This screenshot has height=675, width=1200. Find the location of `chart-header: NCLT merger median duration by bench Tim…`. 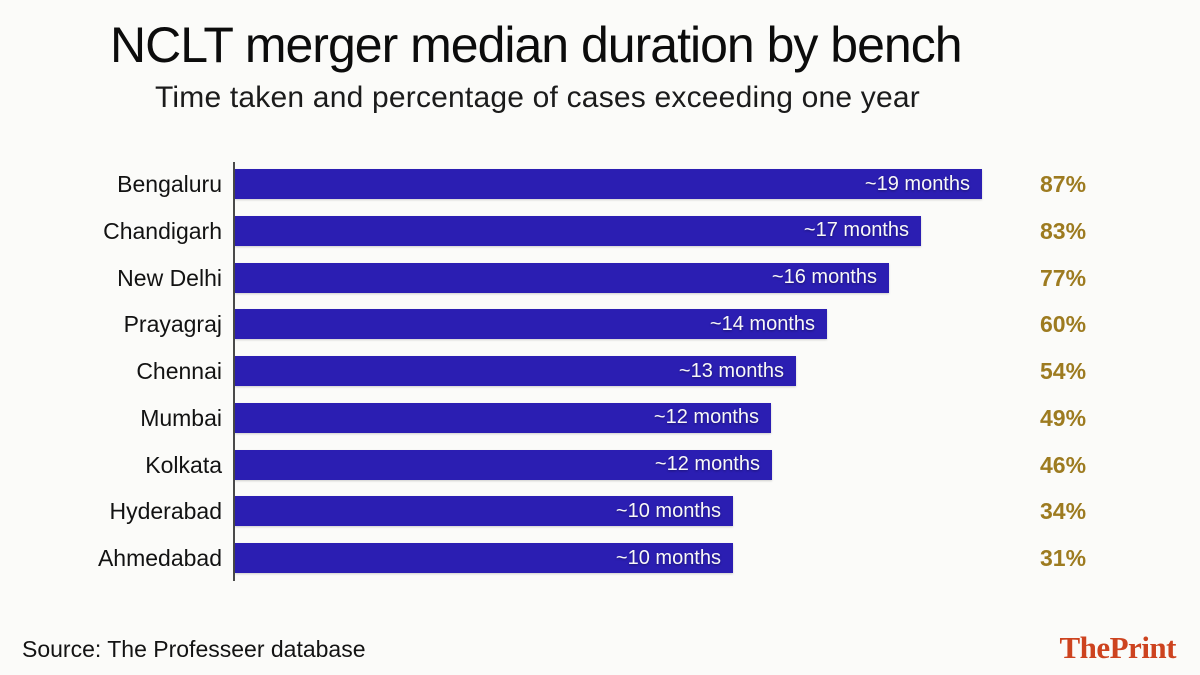

chart-header: NCLT merger median duration by bench Tim… is located at coordinates (600, 66).